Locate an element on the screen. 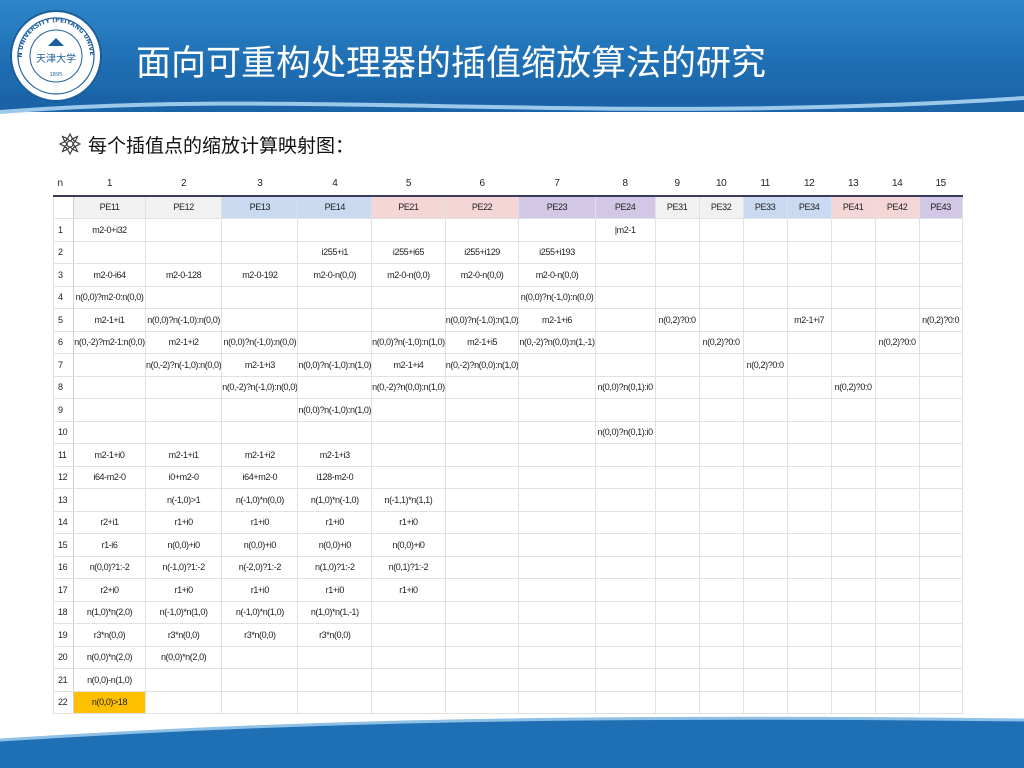 This screenshot has height=768, width=1024. column-number: 2 is located at coordinates (183, 185).